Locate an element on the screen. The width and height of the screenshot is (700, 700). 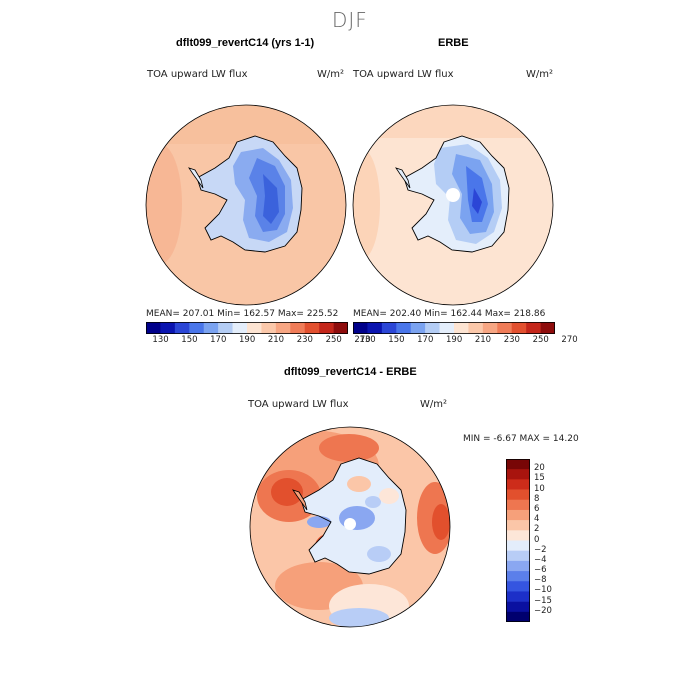
panel3-coastline is located at coordinates (353, 516).